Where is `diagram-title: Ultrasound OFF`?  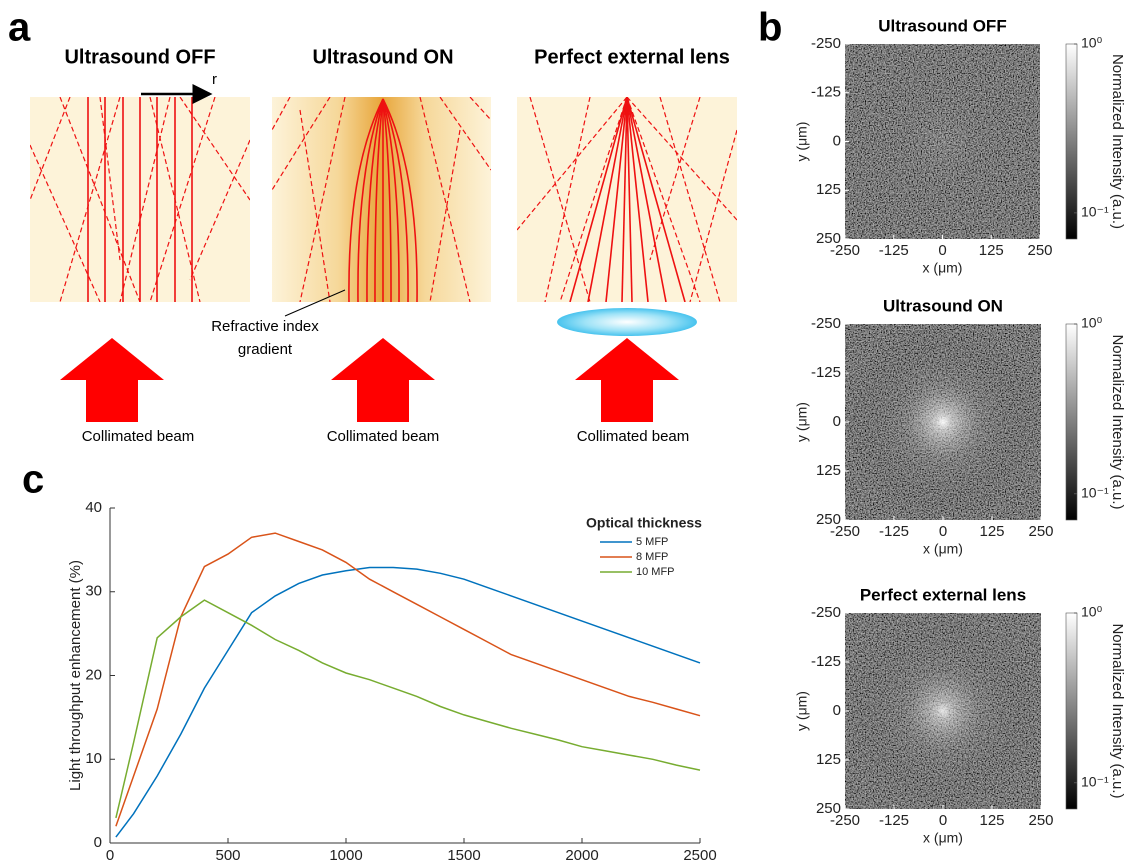
diagram-title: Ultrasound OFF is located at coordinates (139, 57).